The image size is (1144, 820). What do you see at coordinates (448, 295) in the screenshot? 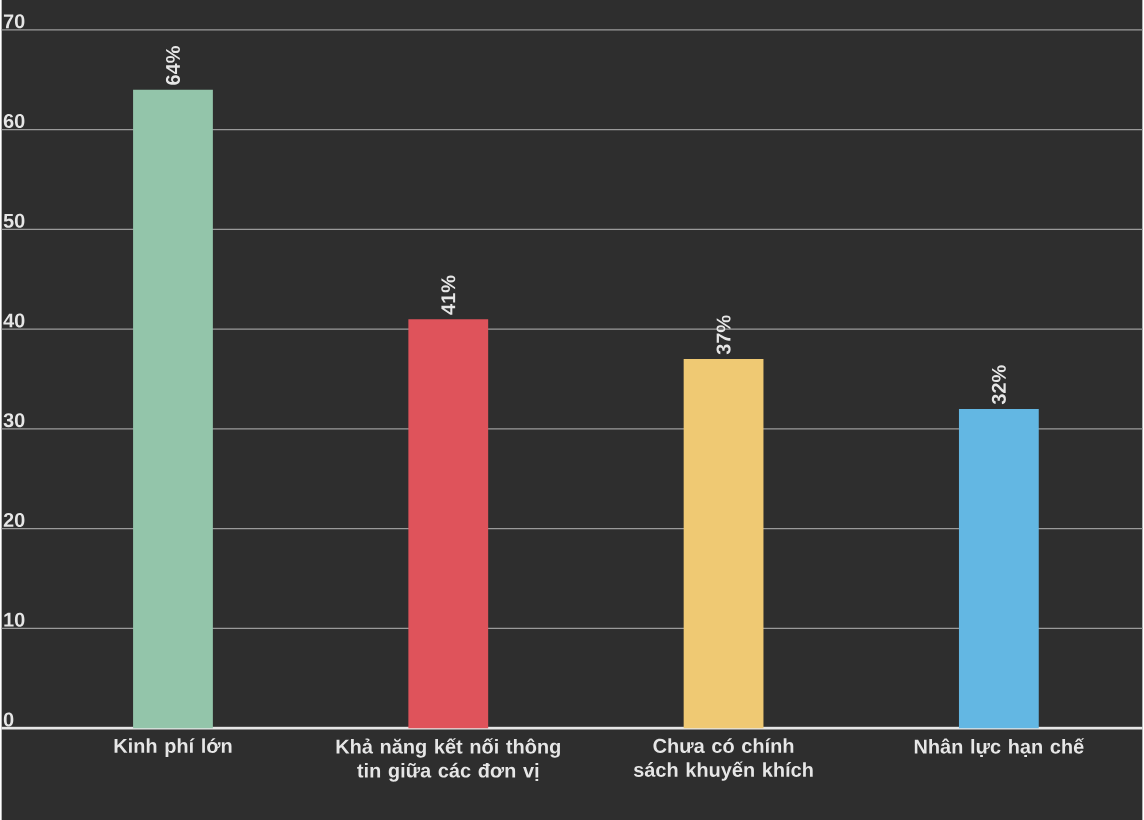
I see `data-label: 41%` at bounding box center [448, 295].